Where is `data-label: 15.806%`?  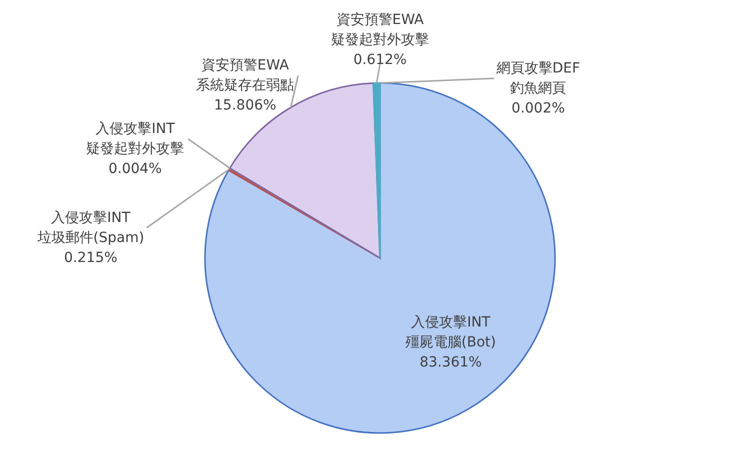
data-label: 15.806% is located at coordinates (245, 105).